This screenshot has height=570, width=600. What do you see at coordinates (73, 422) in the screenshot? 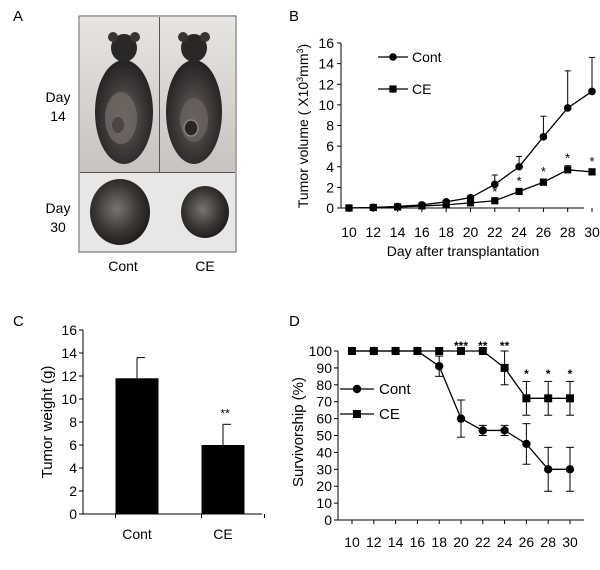
I see `y-tick-label: 8` at bounding box center [73, 422].